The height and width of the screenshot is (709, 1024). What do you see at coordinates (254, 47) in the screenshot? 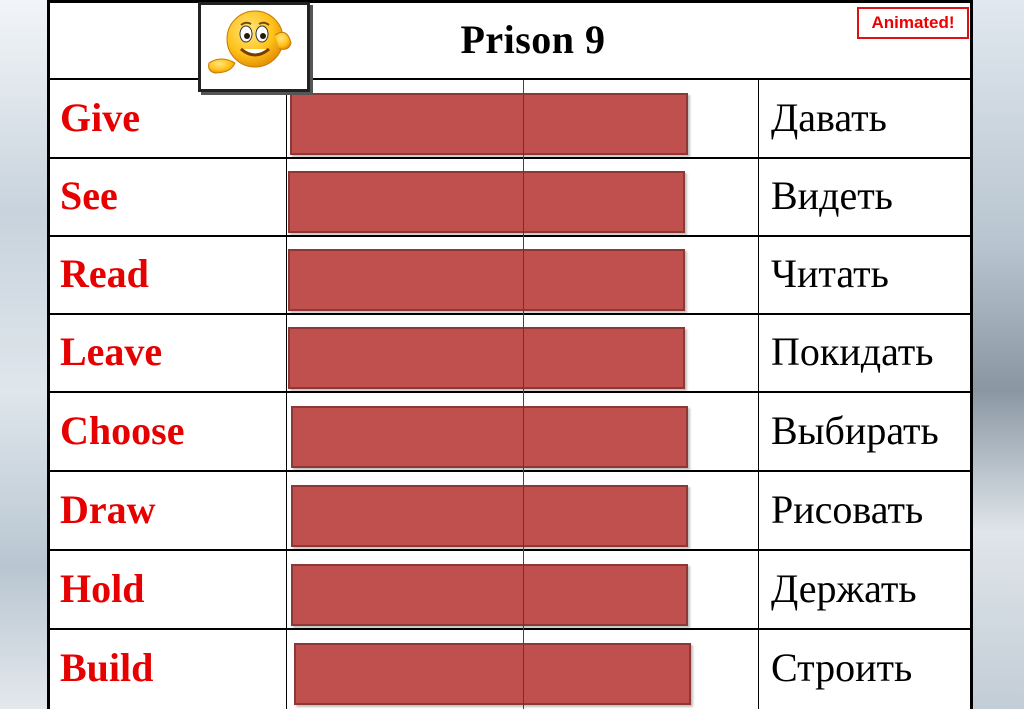
I see `smiley-face-icon` at bounding box center [254, 47].